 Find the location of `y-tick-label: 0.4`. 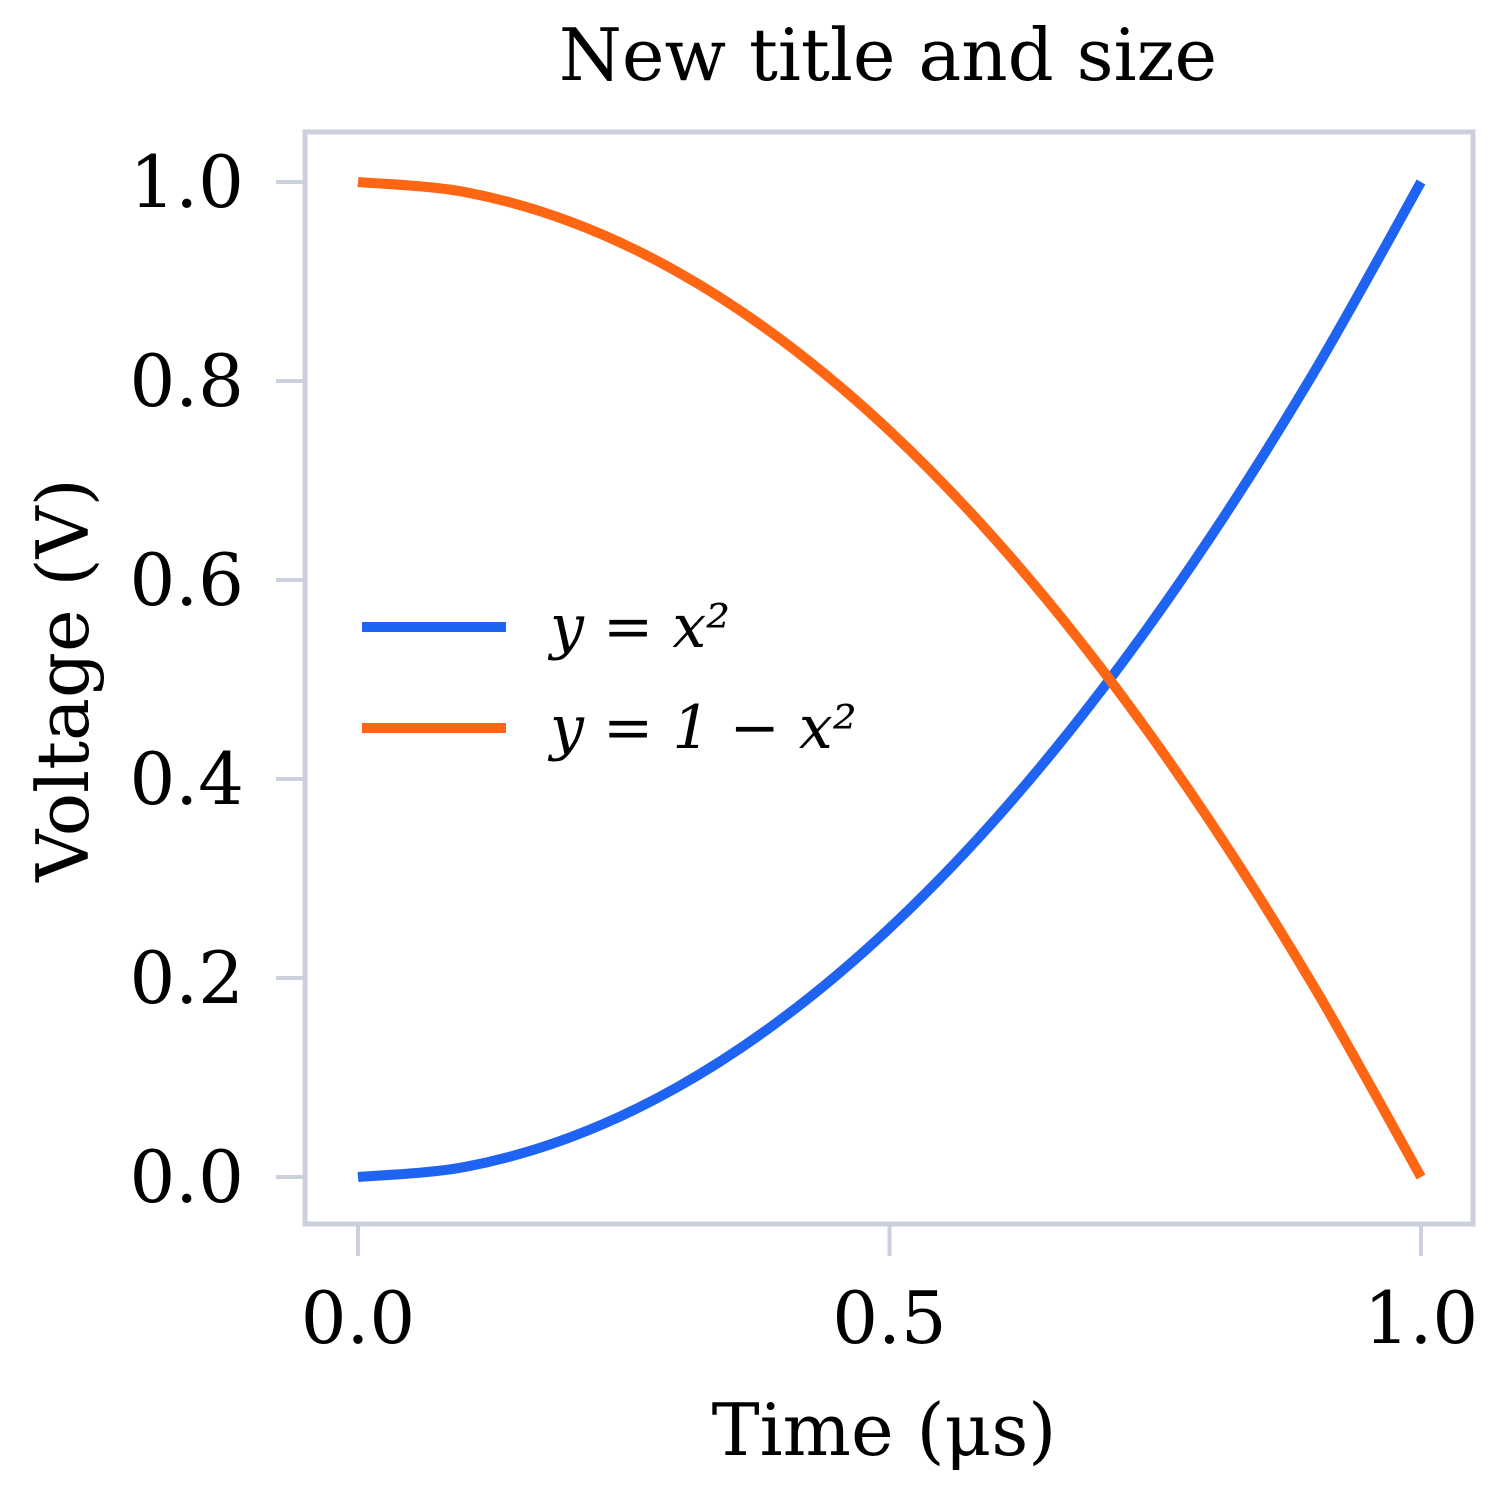

y-tick-label: 0.4 is located at coordinates (186, 779).